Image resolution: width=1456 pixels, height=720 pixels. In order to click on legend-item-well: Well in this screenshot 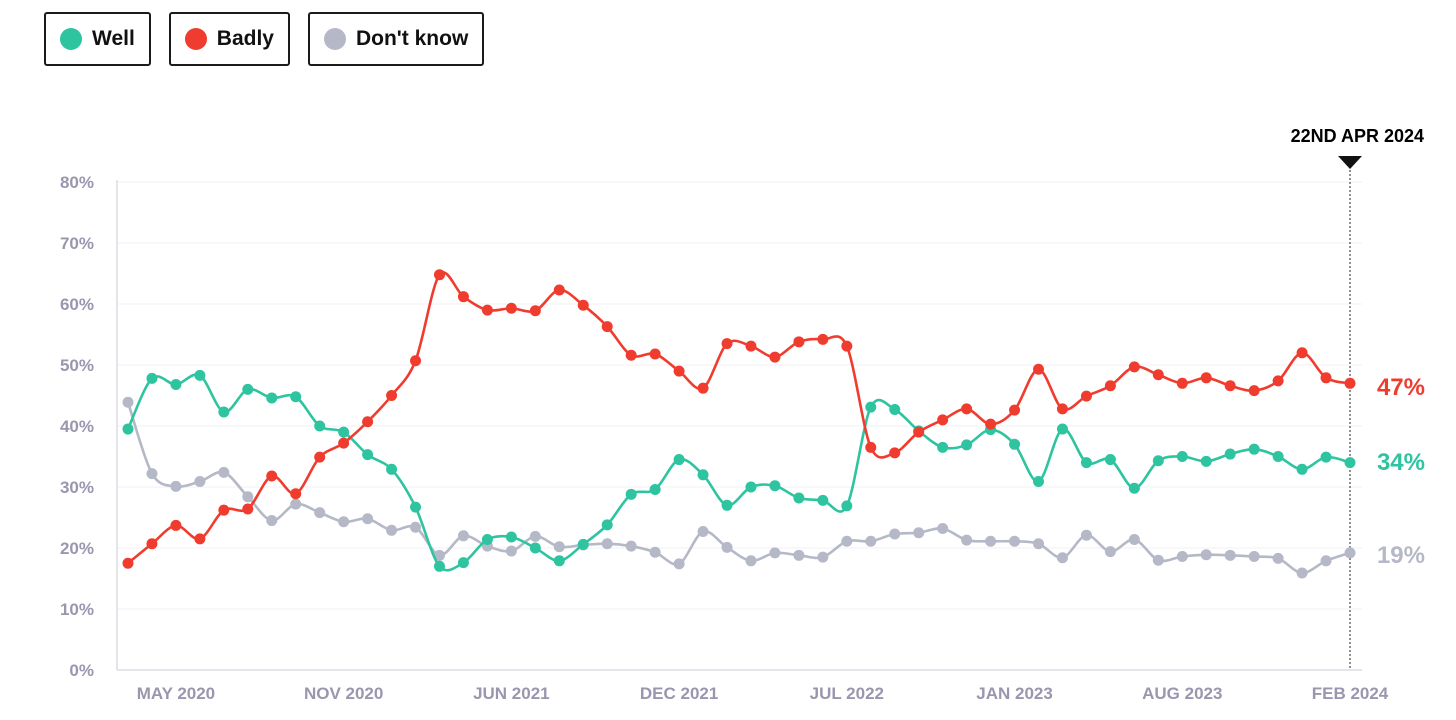, I will do `click(97, 39)`.